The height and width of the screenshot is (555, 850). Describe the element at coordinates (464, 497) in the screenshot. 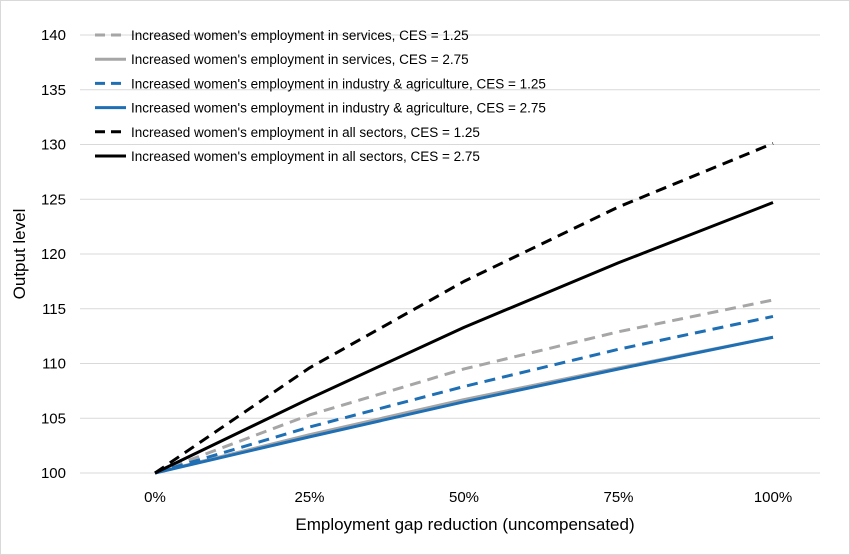

I see `x-tick-label: 50%` at that location.